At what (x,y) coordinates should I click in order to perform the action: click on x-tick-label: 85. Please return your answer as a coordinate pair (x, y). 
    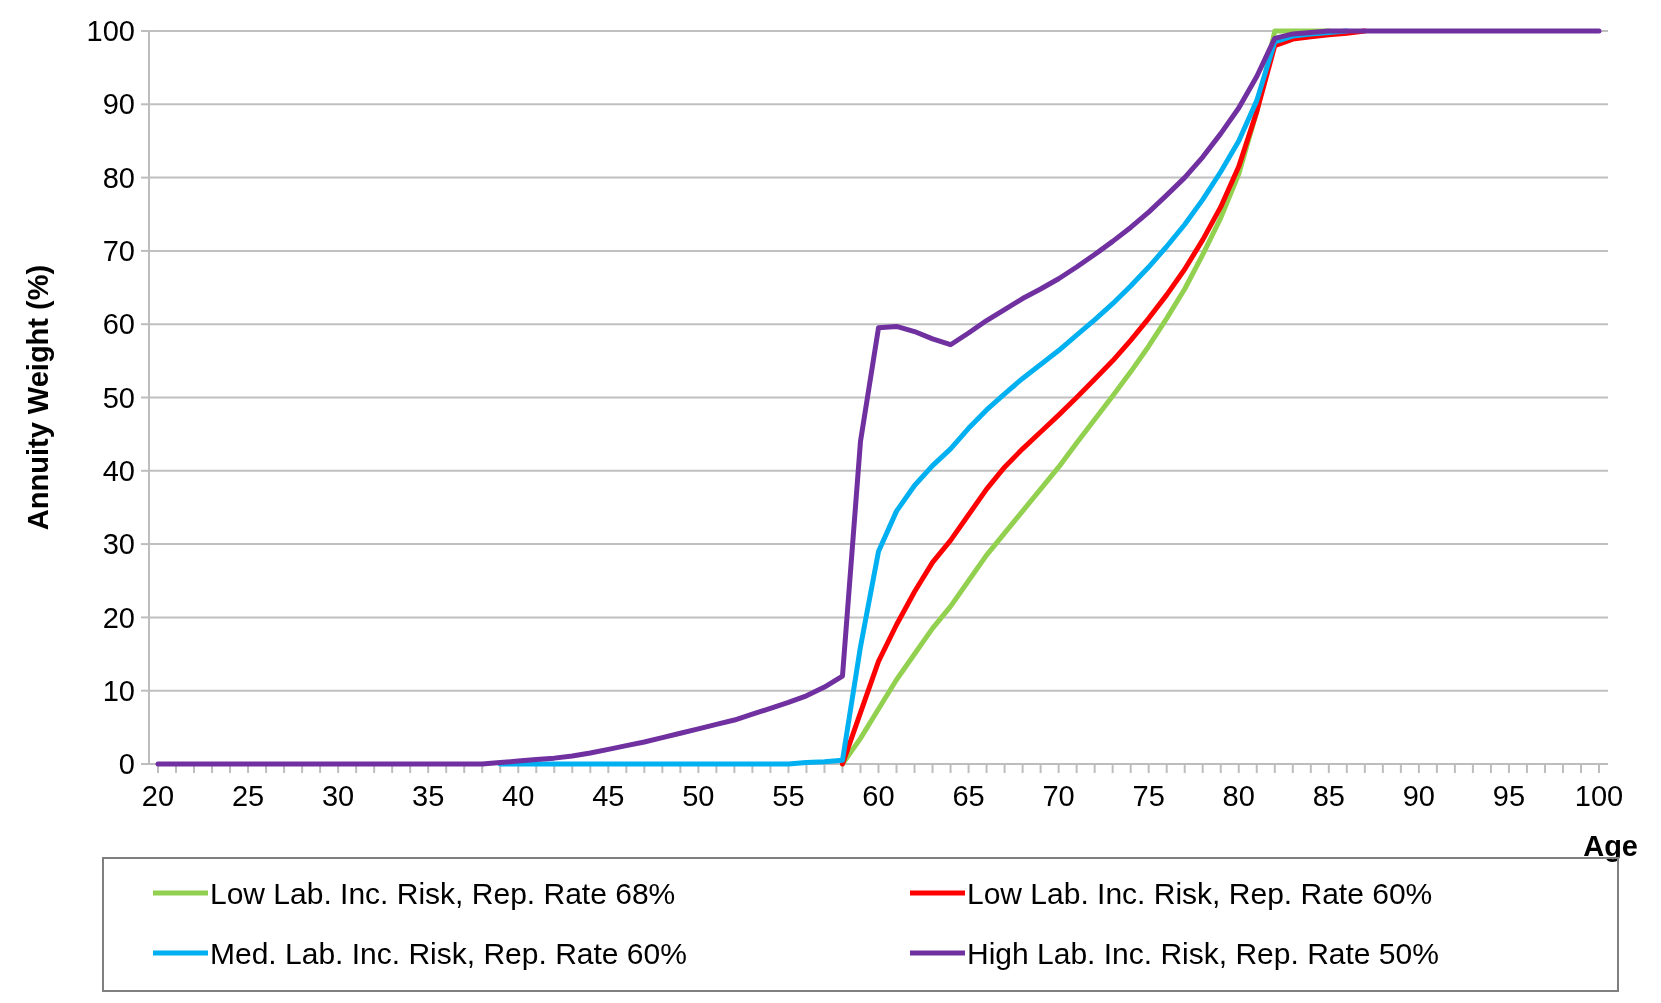
    Looking at the image, I should click on (1328, 796).